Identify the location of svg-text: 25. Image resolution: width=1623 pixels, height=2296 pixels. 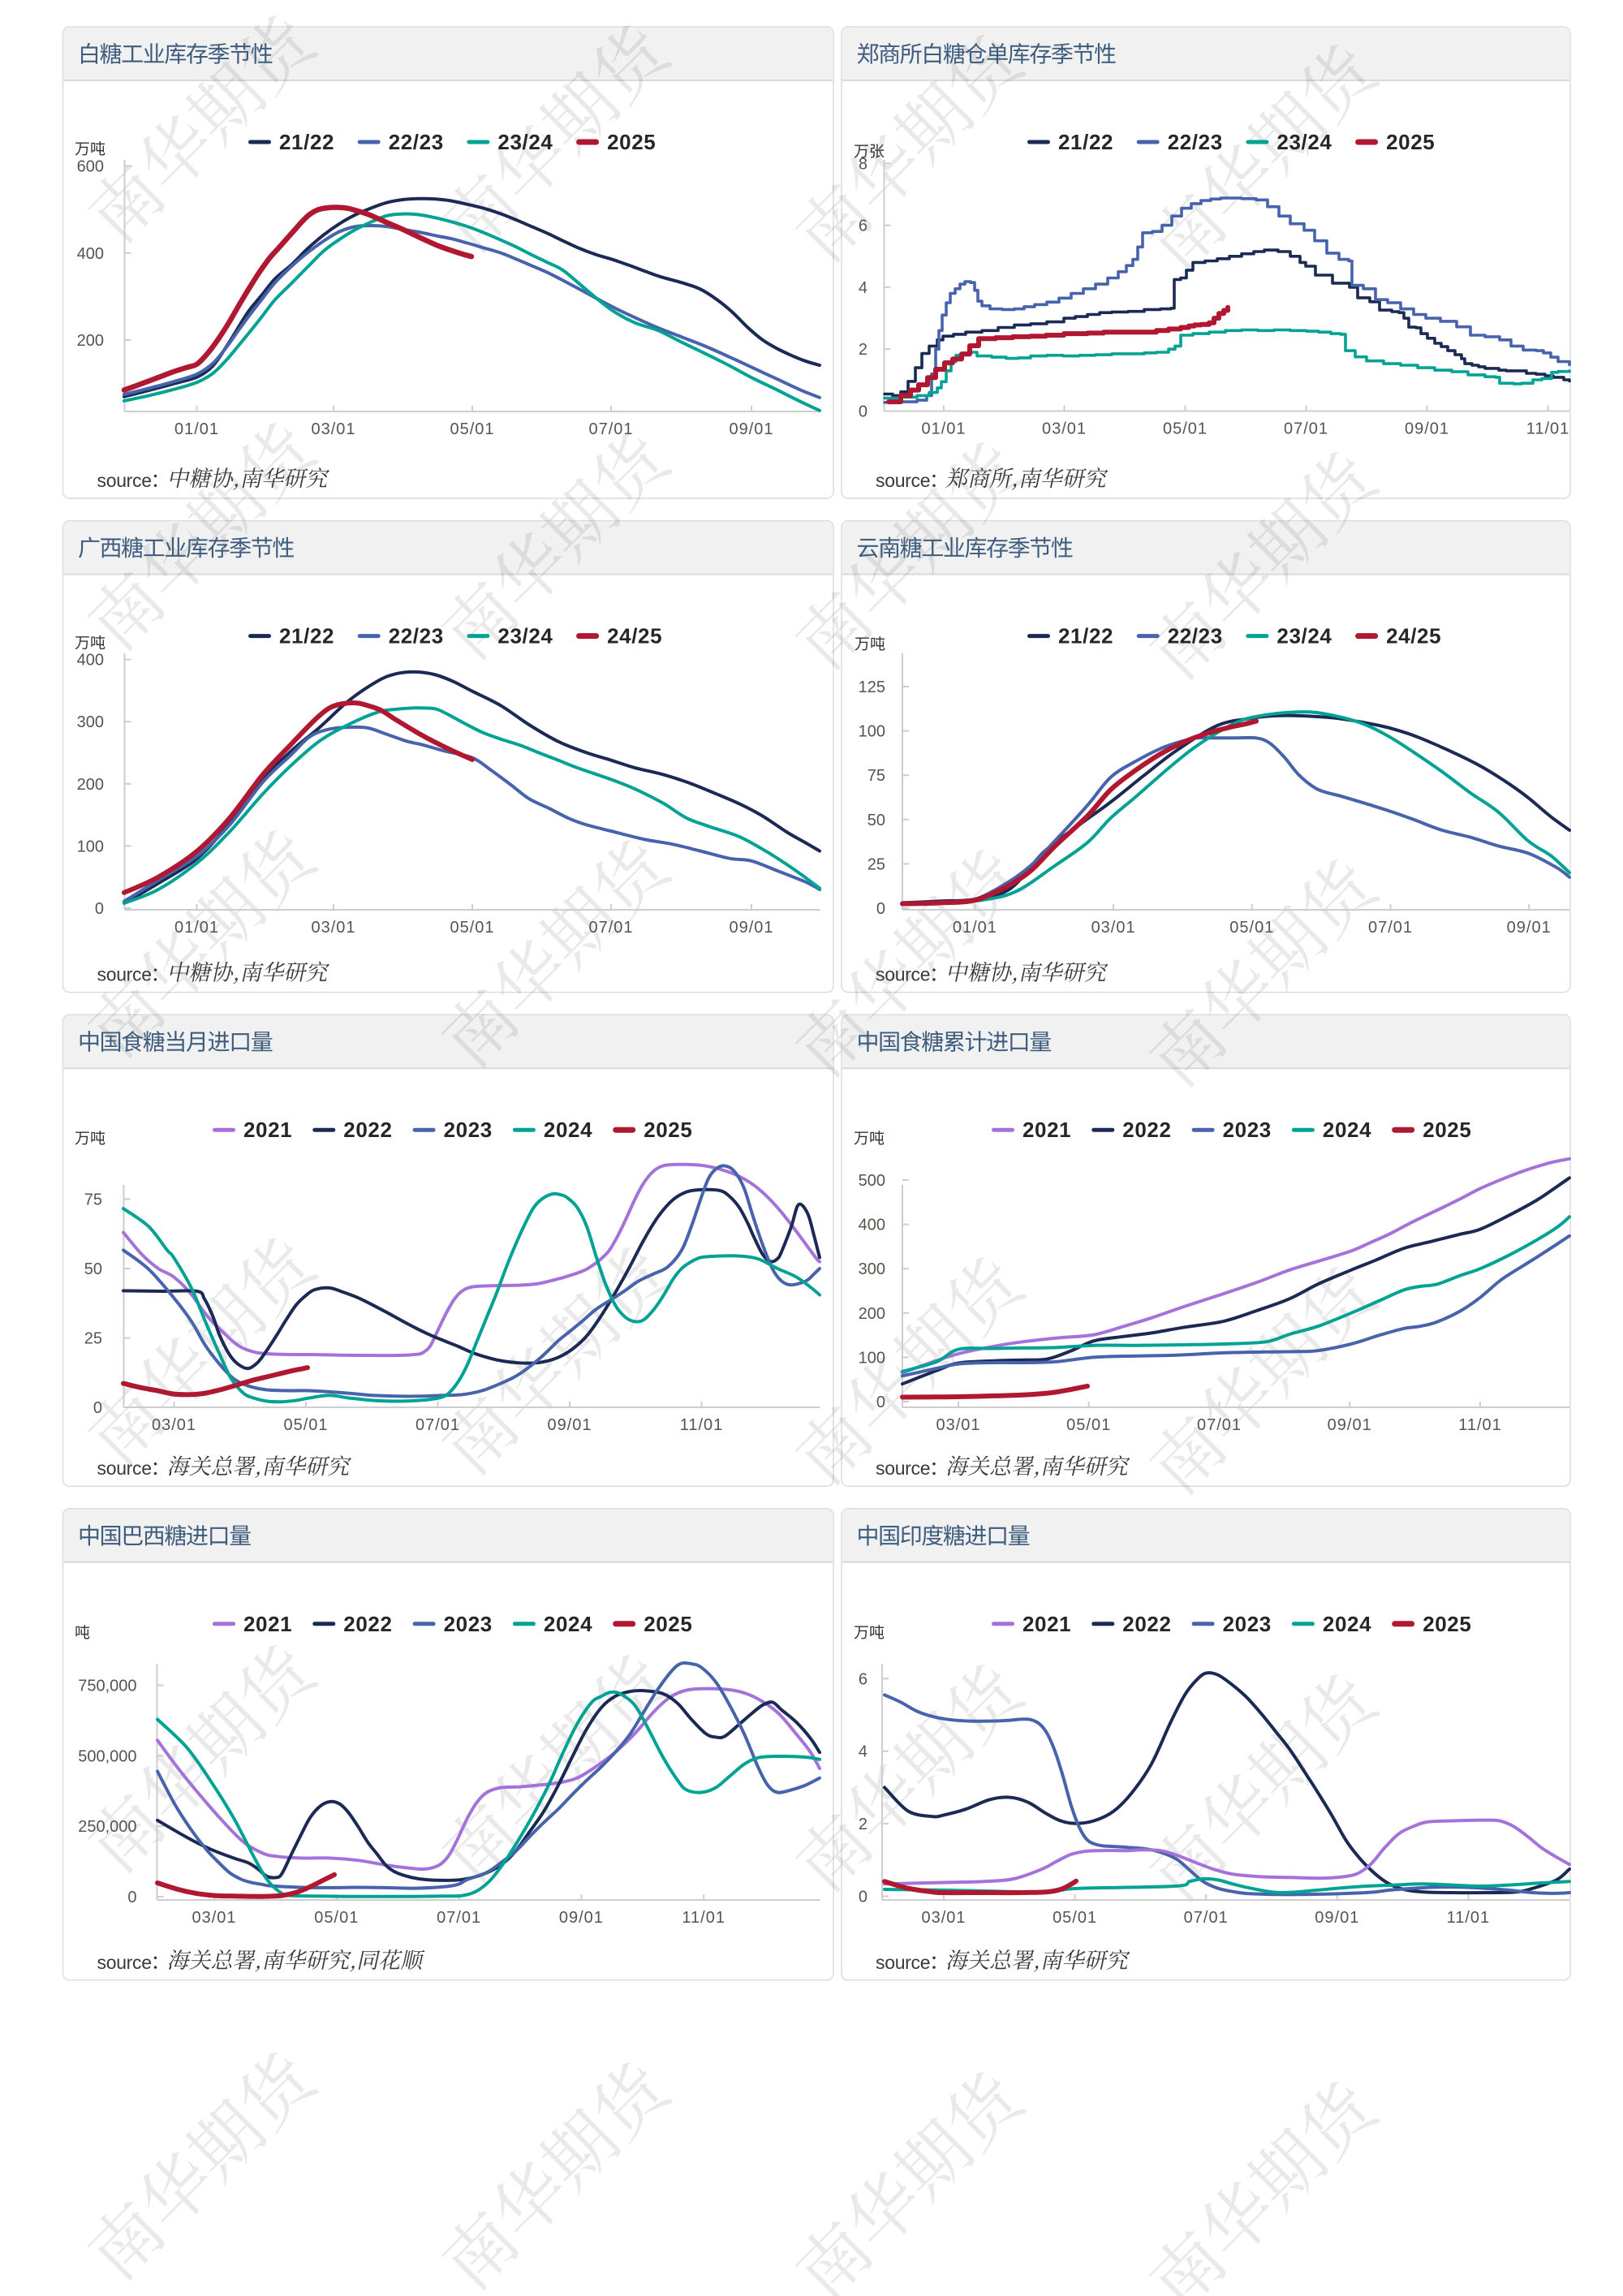
(93, 1339).